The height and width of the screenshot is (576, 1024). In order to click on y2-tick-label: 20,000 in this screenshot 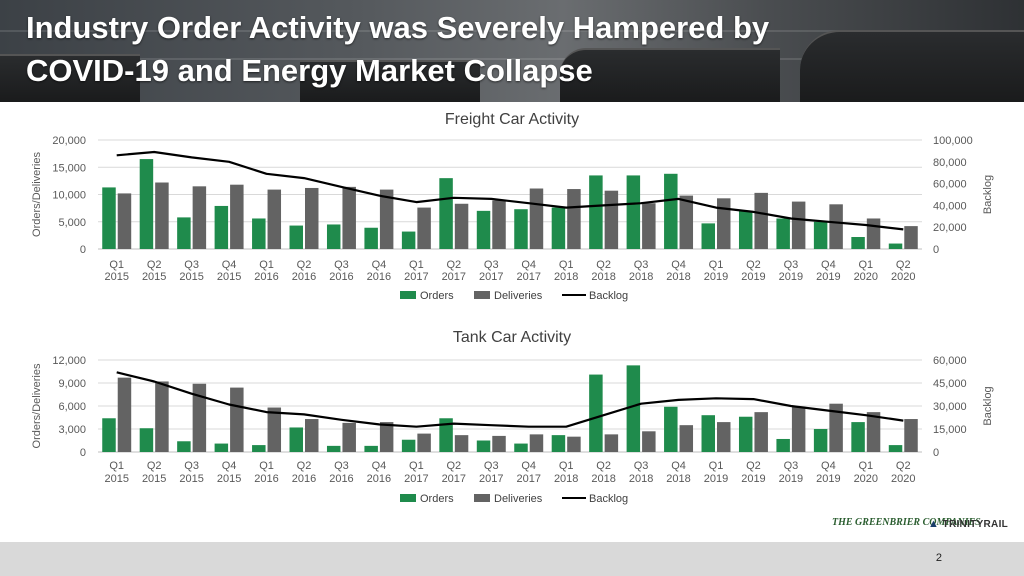, I will do `click(950, 228)`.